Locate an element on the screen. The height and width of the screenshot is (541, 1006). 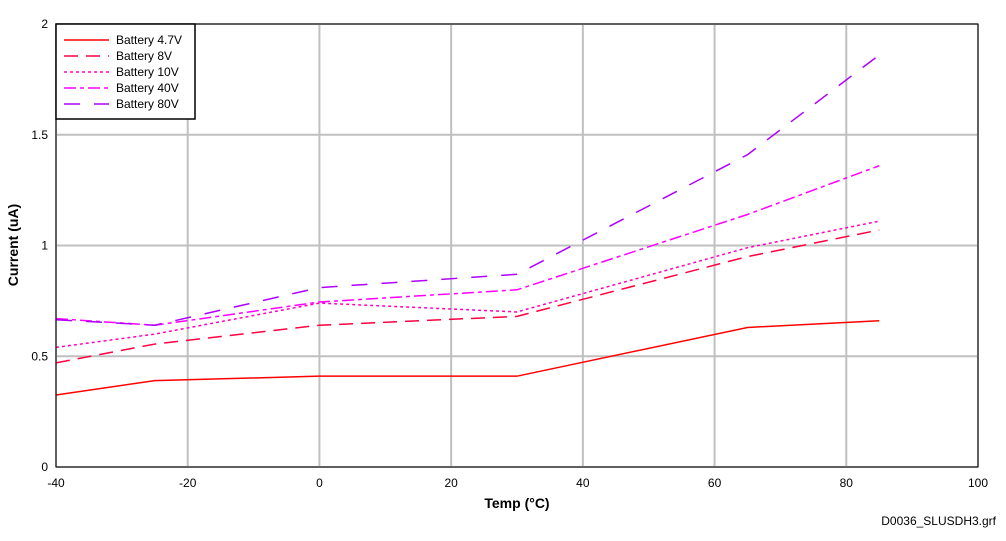
y-tick-label: 0 is located at coordinates (44, 467).